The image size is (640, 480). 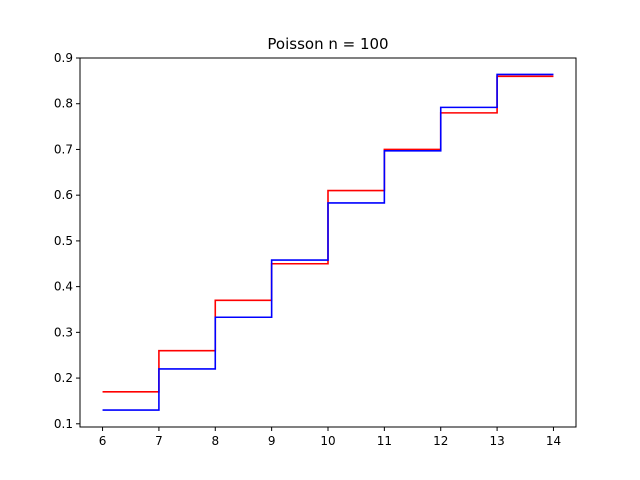 I want to click on y-axis: 0.1 0.2 0.3 0.4 0.5 0.6 0.7 0.8 0.9, so click(x=67, y=241).